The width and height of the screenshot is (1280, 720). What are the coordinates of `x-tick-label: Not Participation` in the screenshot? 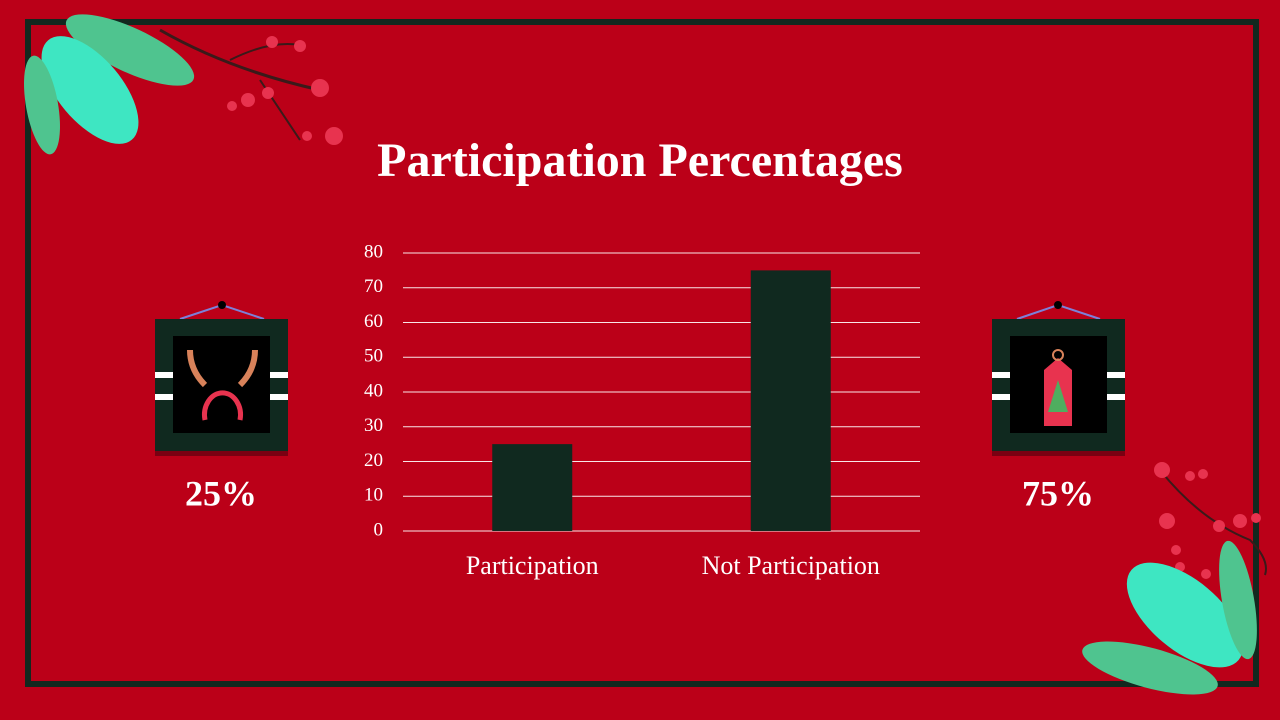 It's located at (791, 565).